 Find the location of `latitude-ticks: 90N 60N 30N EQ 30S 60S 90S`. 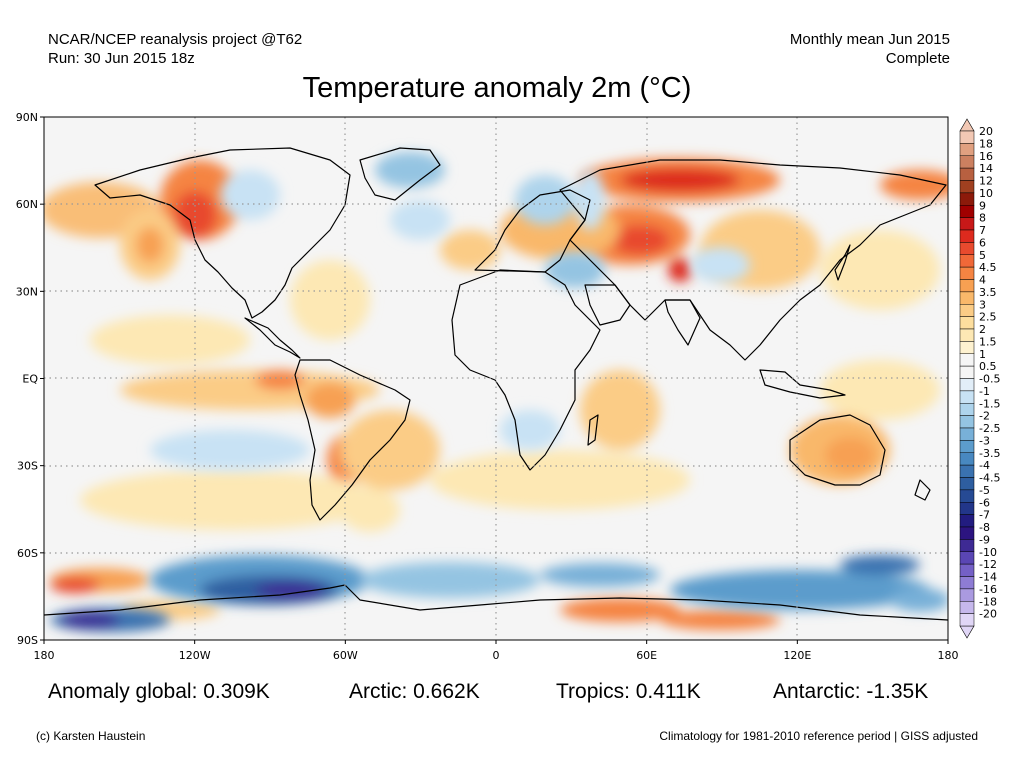

latitude-ticks: 90N 60N 30N EQ 30S 60S 90S is located at coordinates (30, 379).